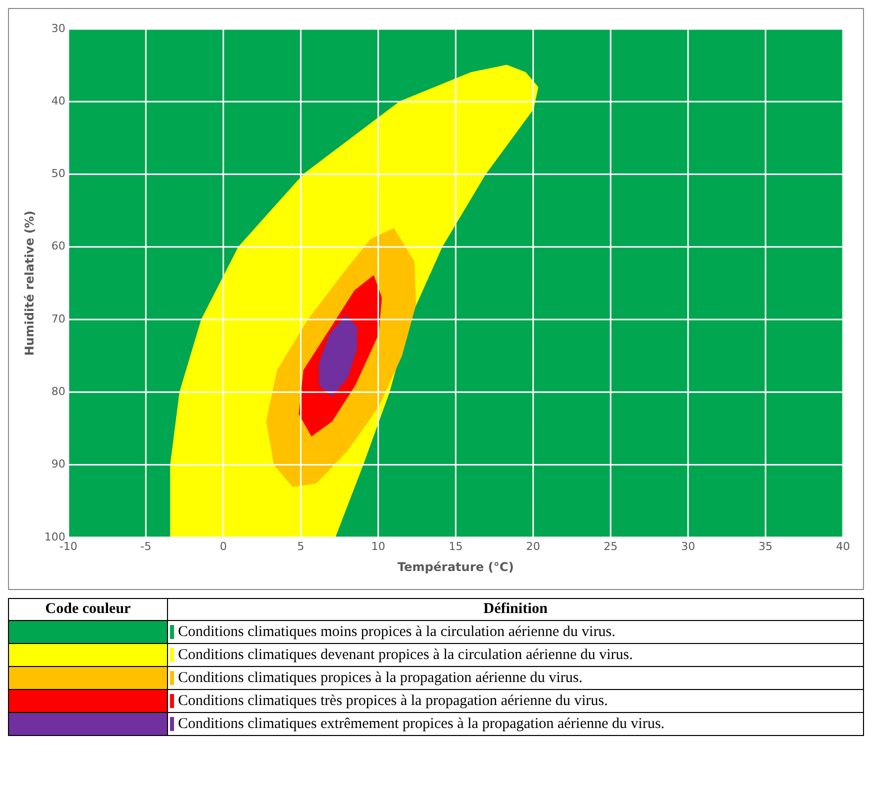 The image size is (872, 787). What do you see at coordinates (516, 609) in the screenshot?
I see `text: Définition` at bounding box center [516, 609].